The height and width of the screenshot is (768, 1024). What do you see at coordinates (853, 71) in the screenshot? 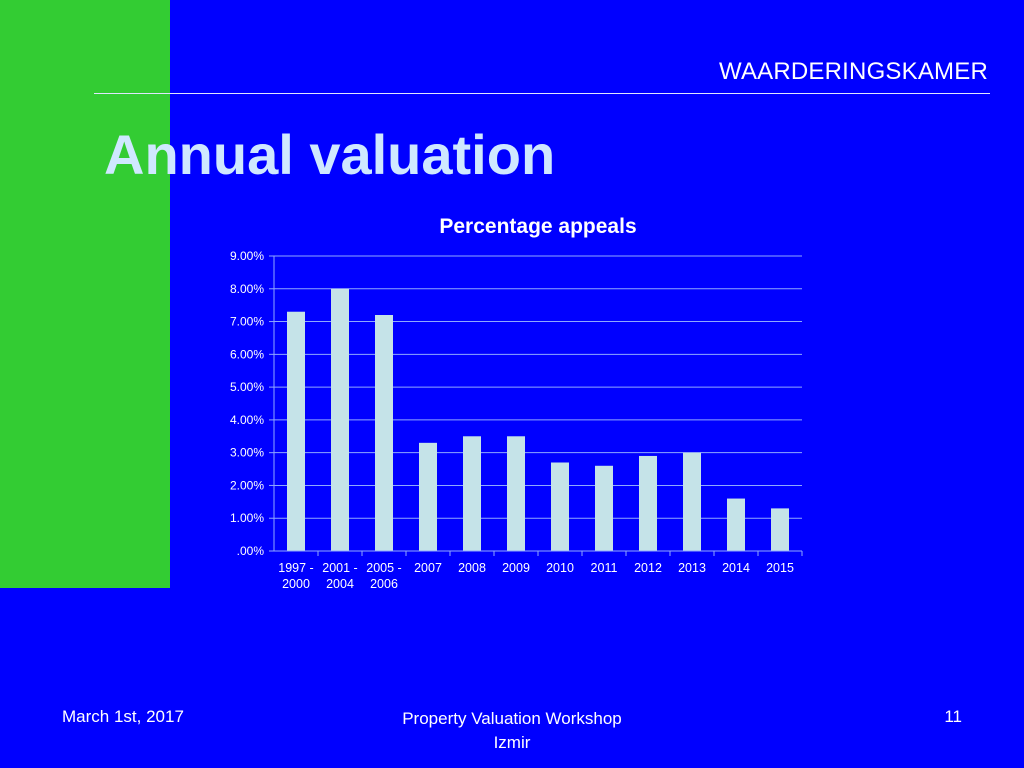
I see `organization-name: WAARDERINGSKAMER` at bounding box center [853, 71].